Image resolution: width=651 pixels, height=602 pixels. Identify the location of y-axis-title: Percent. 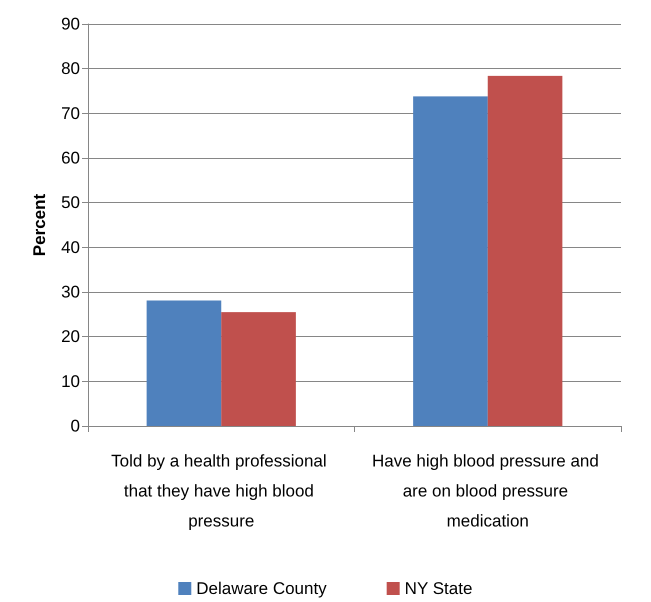
(39, 224).